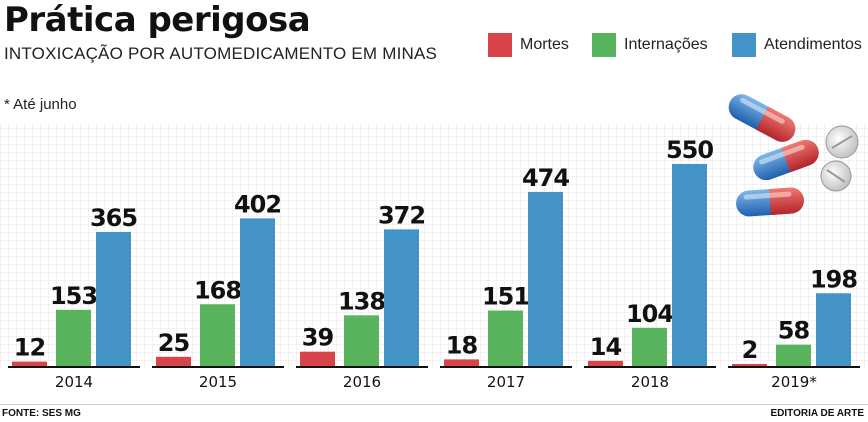 The image size is (868, 422). What do you see at coordinates (361, 301) in the screenshot?
I see `value-label-internacoes-2016: 138` at bounding box center [361, 301].